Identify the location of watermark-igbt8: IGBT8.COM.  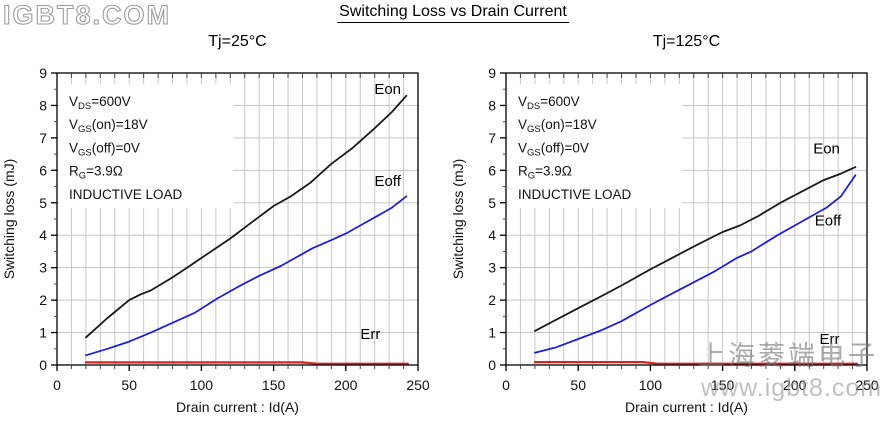
(86, 15).